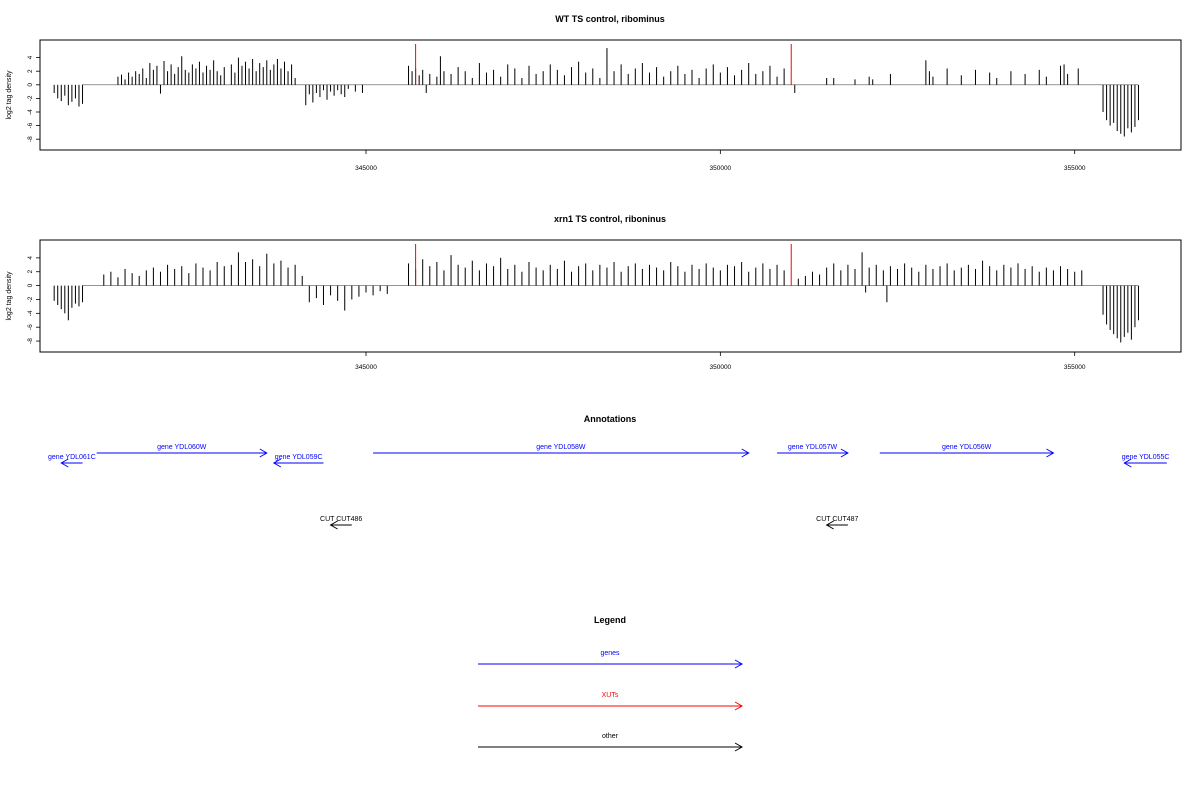 Image resolution: width=1200 pixels, height=800 pixels. What do you see at coordinates (739, 706) in the screenshot?
I see `legend-xut-arrowhead` at bounding box center [739, 706].